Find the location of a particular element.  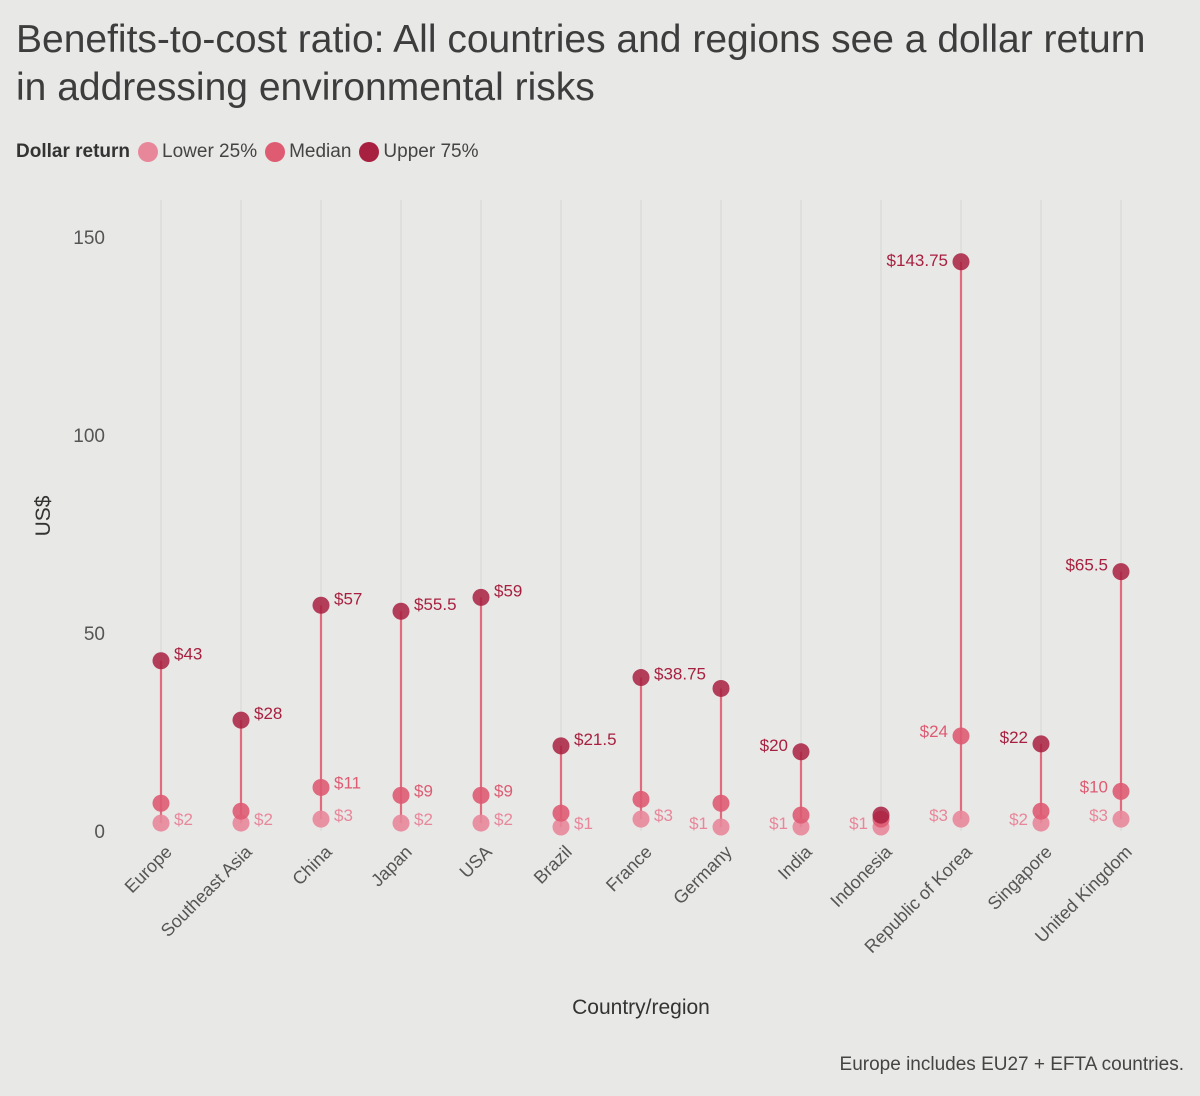

value-label-upper: $28 is located at coordinates (268, 713).